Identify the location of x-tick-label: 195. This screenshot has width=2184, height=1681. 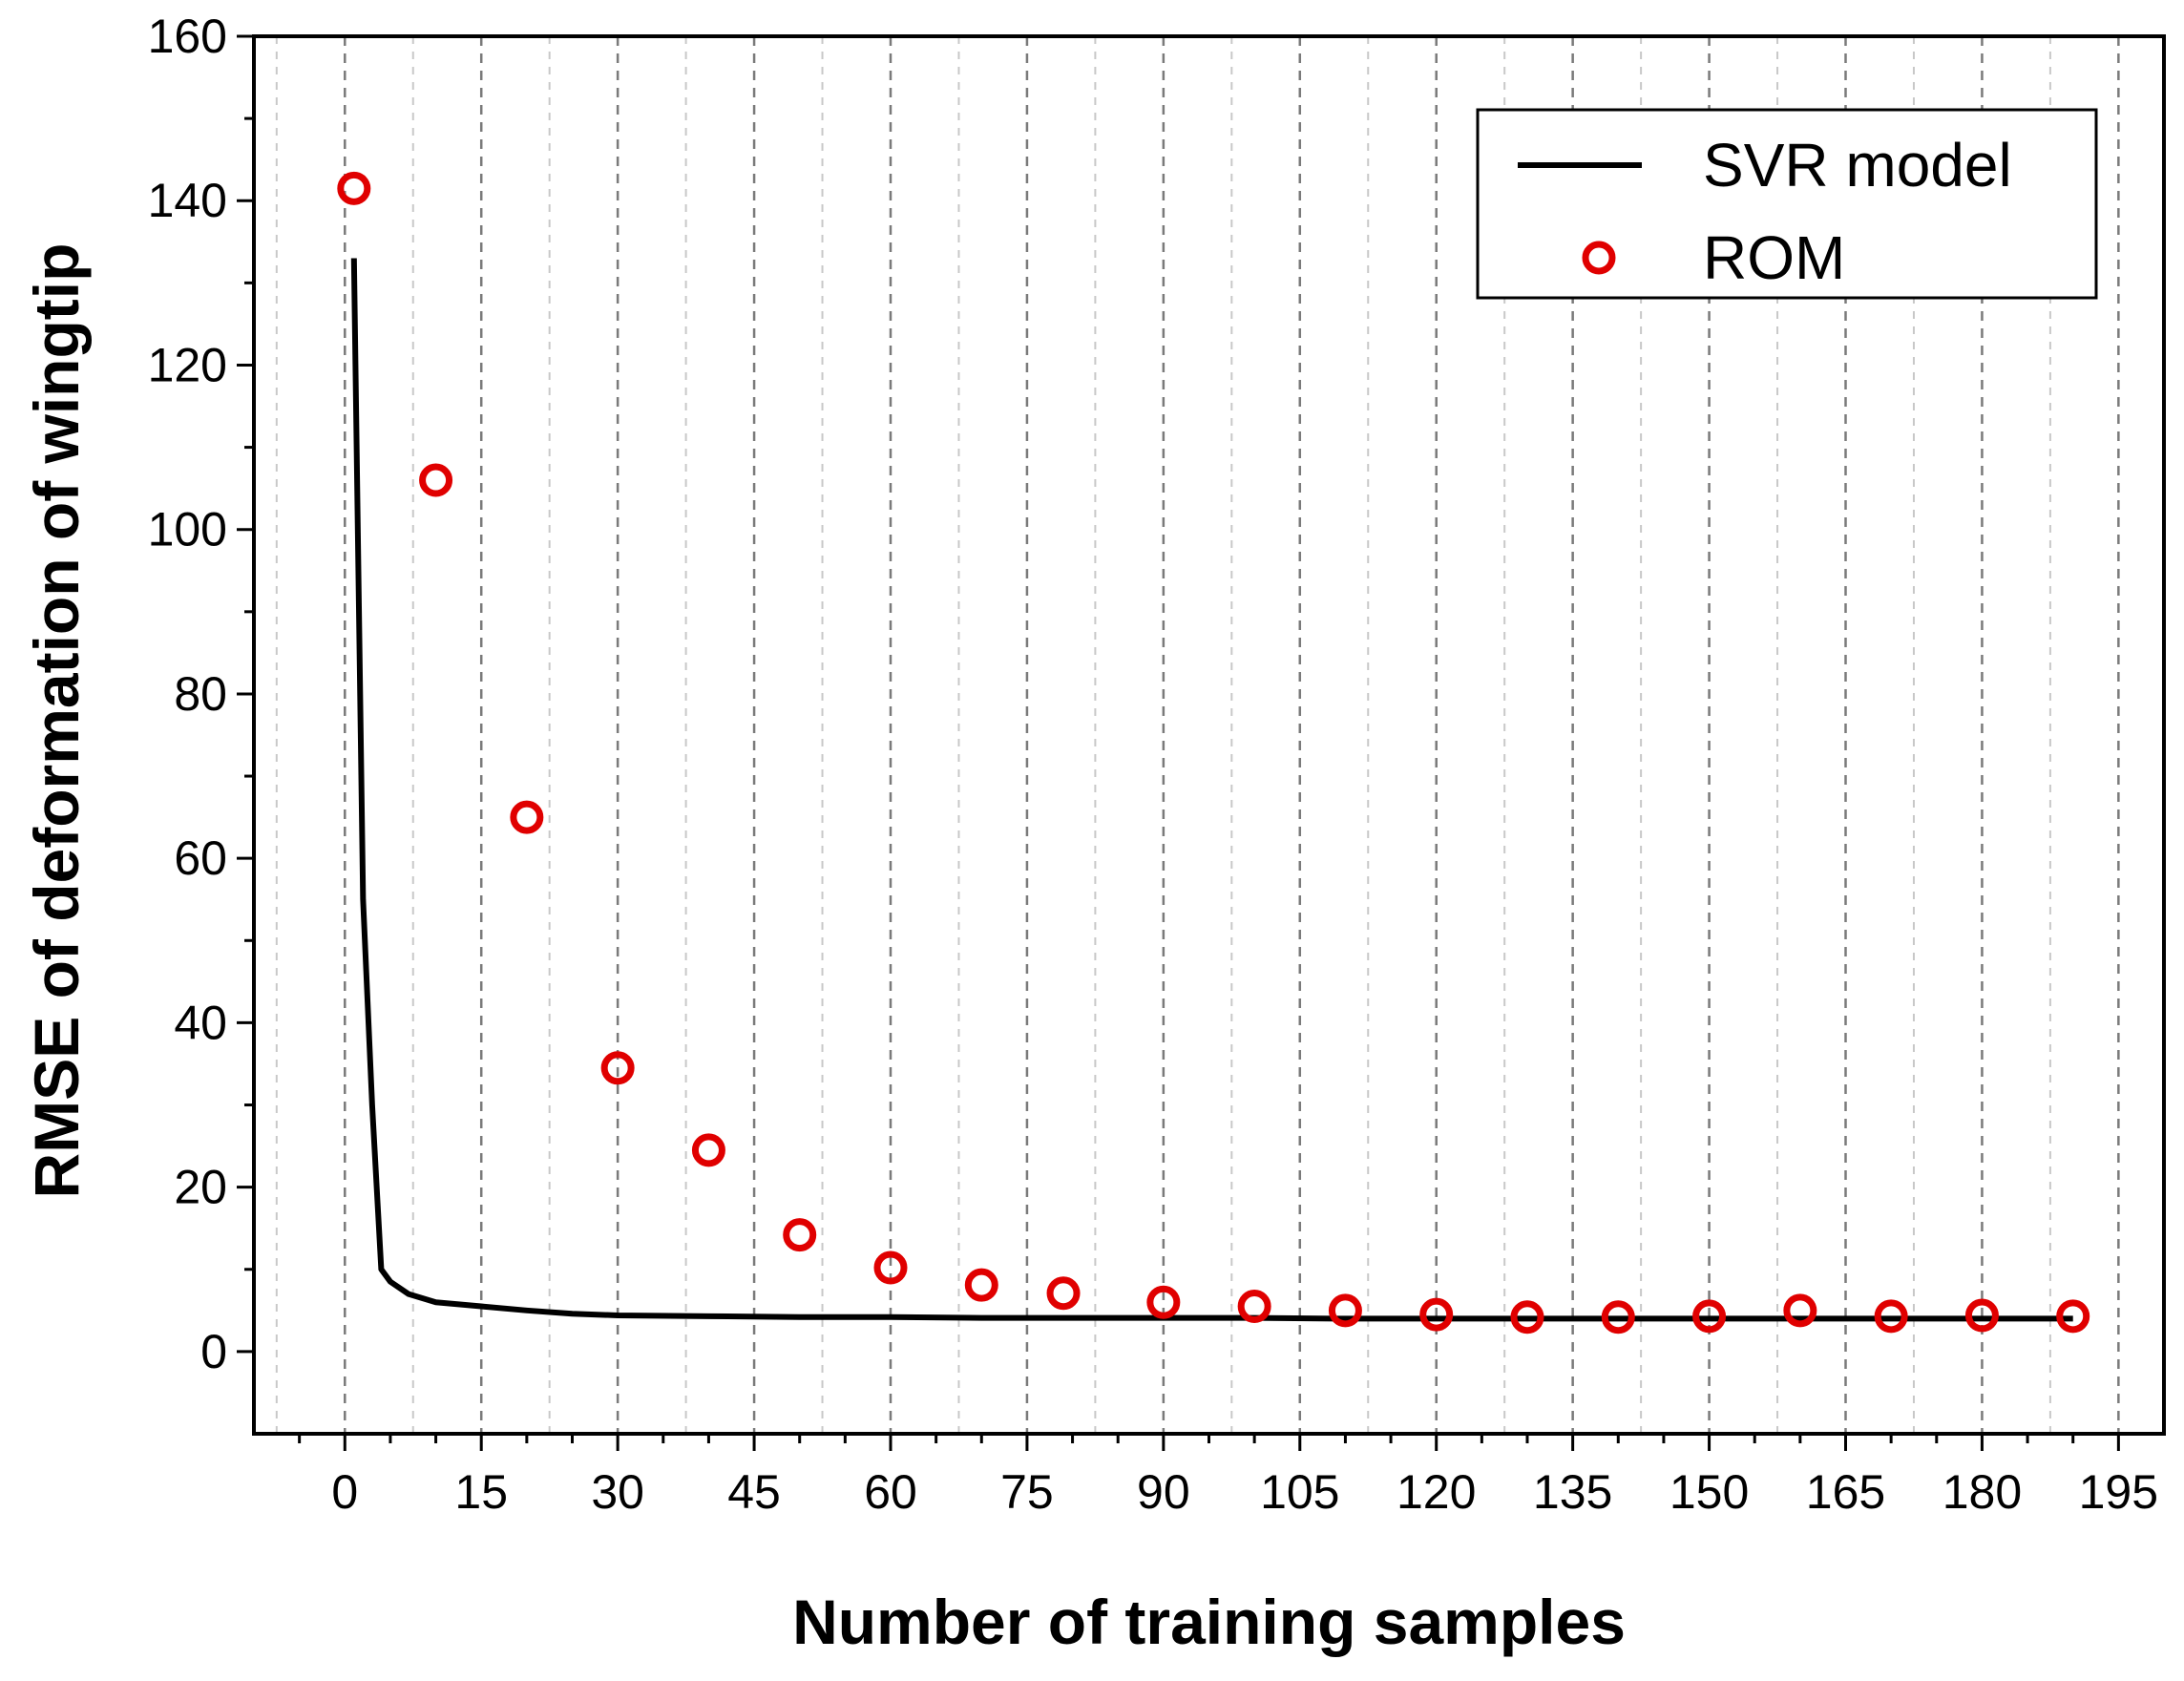
(2118, 1492).